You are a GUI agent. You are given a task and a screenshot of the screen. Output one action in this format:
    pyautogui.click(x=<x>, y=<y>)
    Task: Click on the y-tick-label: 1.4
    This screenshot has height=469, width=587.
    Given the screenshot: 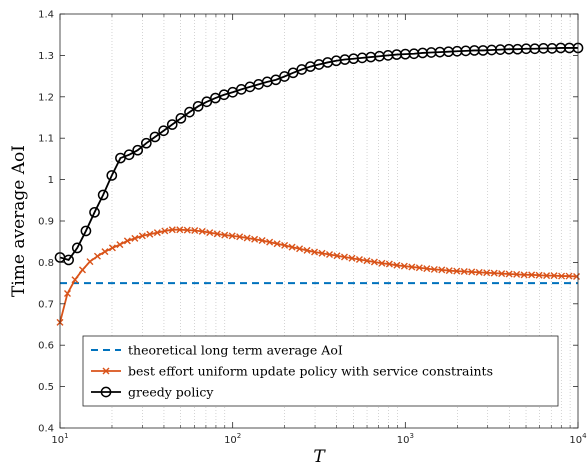 What is the action you would take?
    pyautogui.click(x=46, y=15)
    